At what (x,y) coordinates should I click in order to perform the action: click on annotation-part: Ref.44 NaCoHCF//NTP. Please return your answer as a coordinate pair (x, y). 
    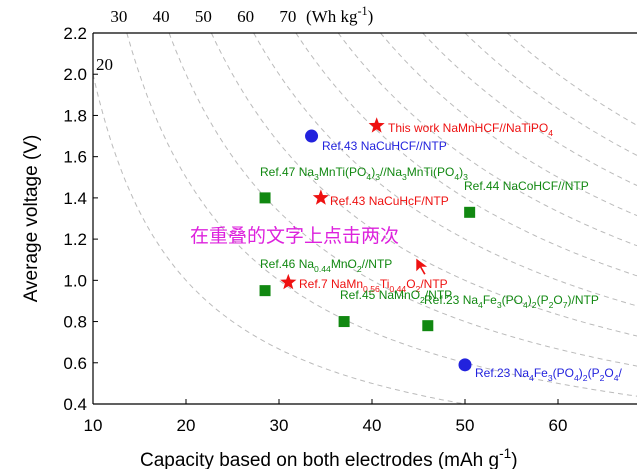
    Looking at the image, I should click on (526, 186).